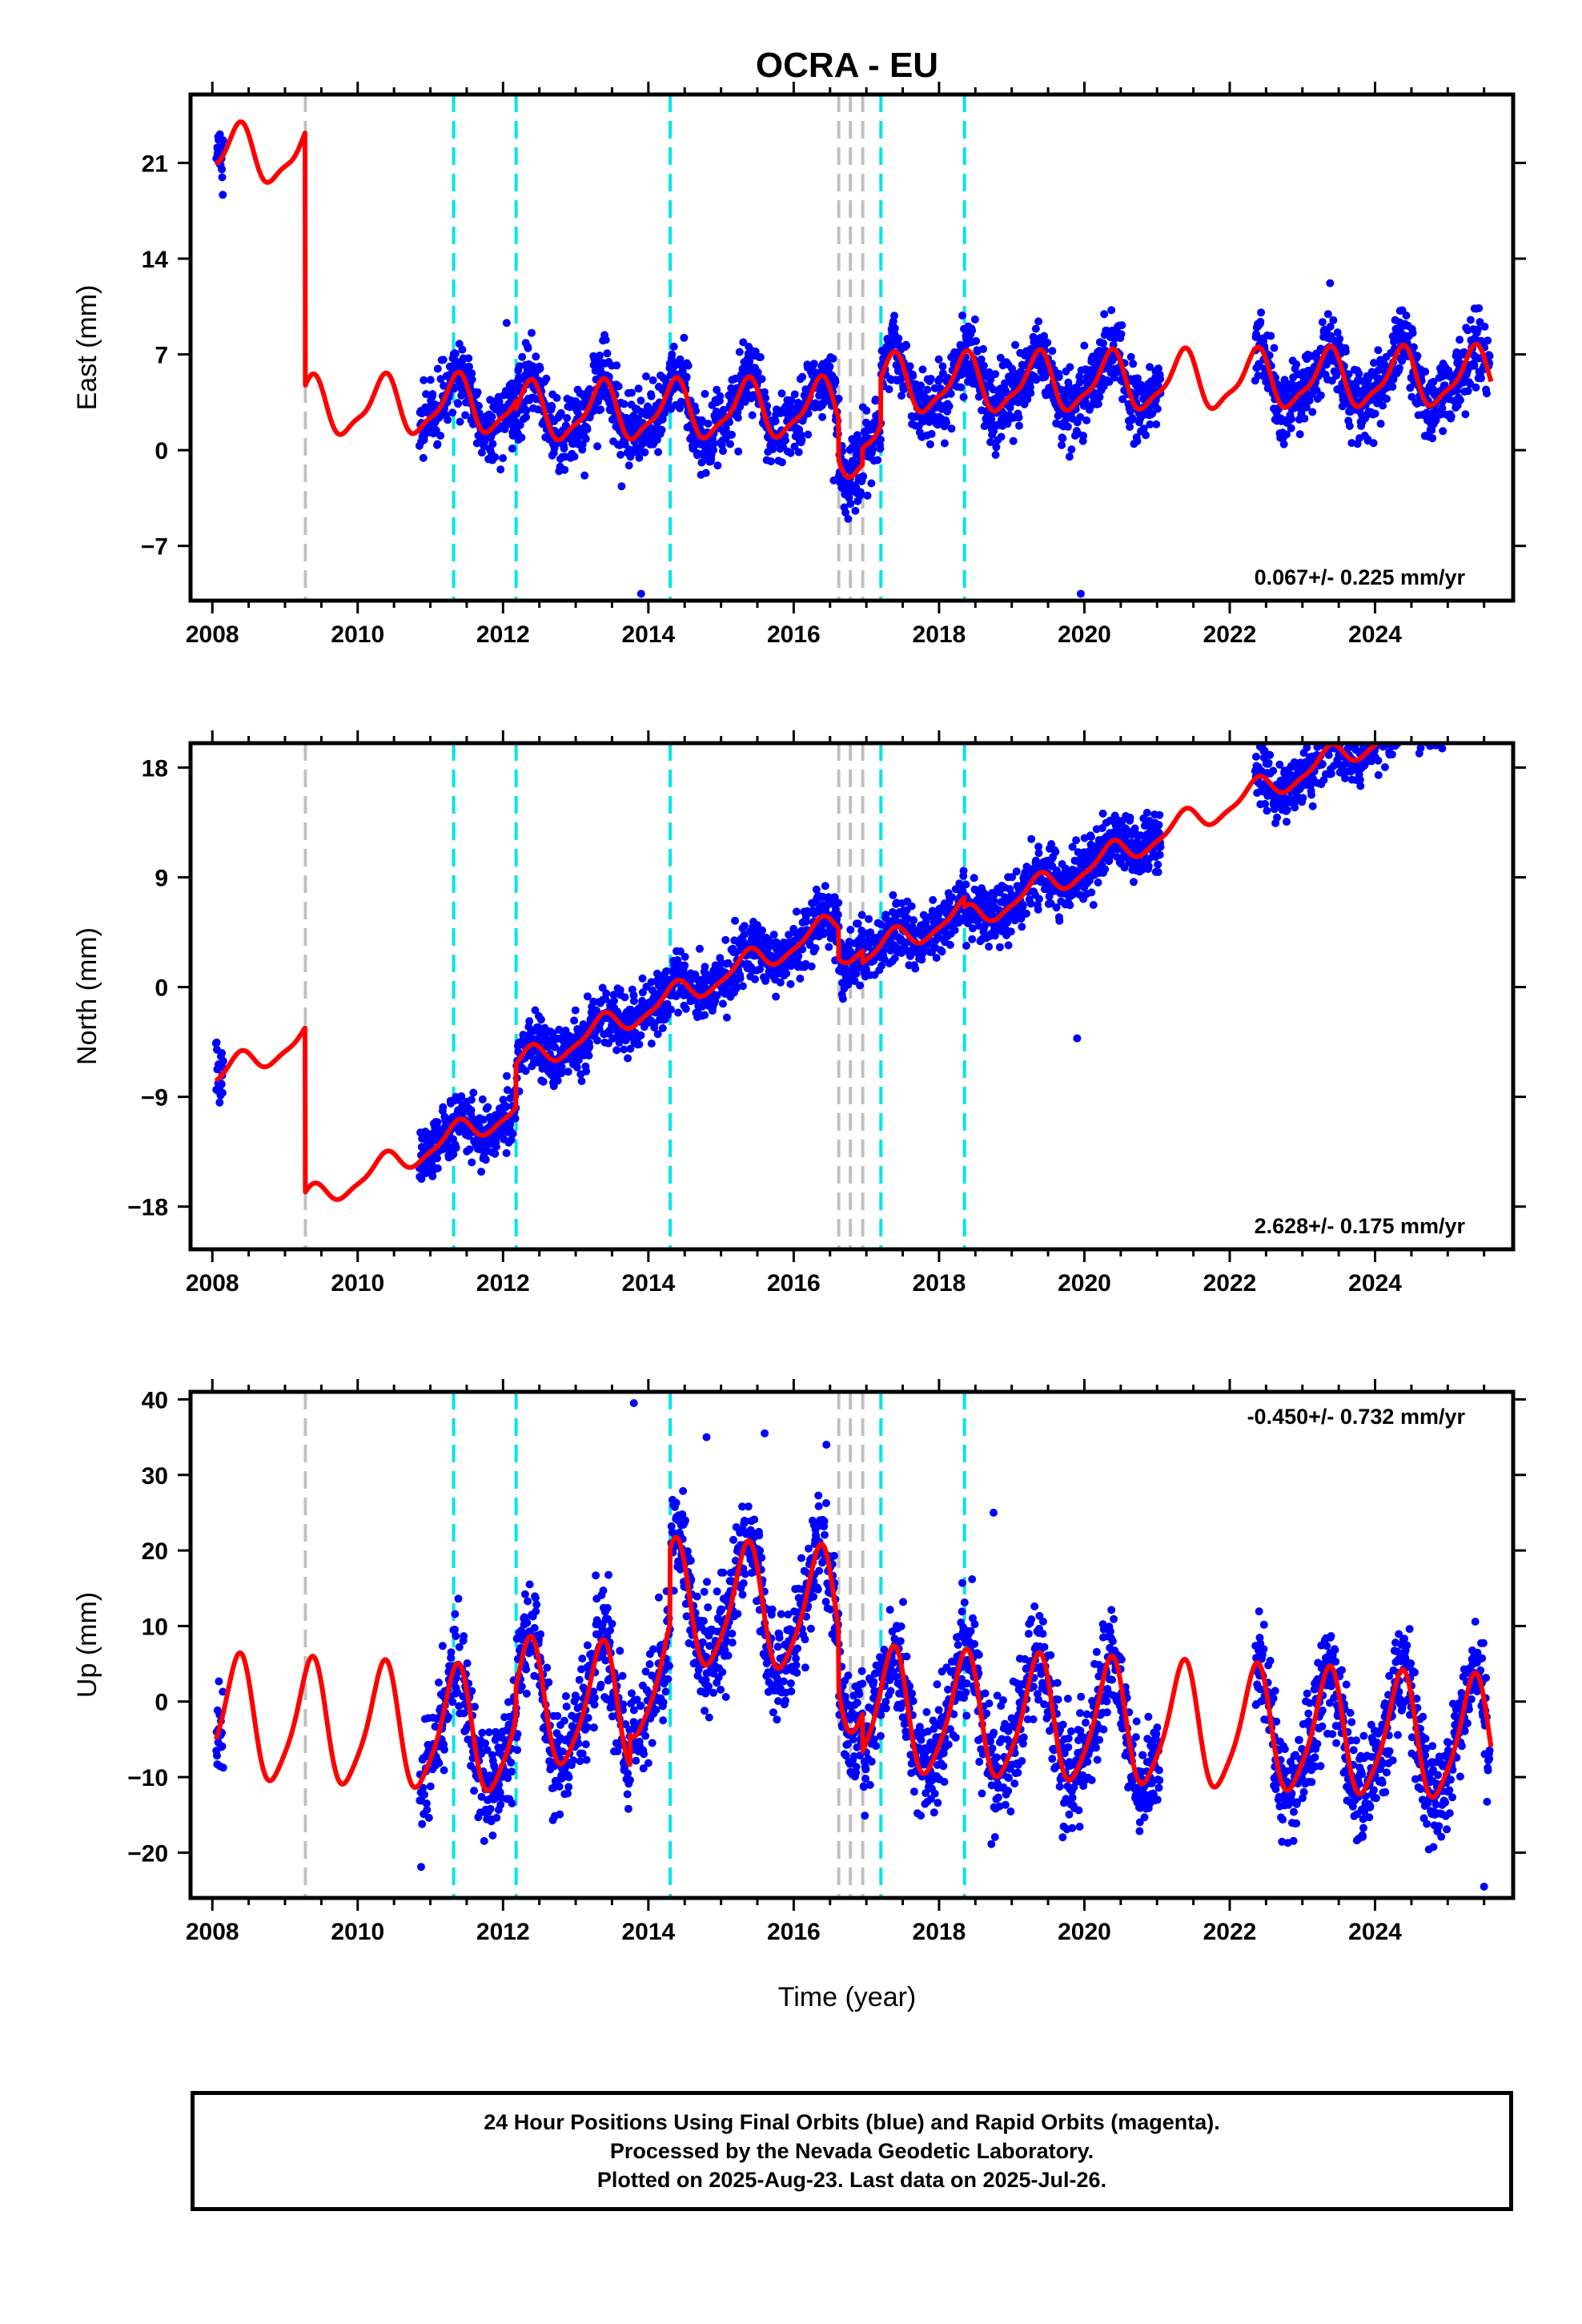 The image size is (1582, 2324). I want to click on data-points-north, so click(830, 963).